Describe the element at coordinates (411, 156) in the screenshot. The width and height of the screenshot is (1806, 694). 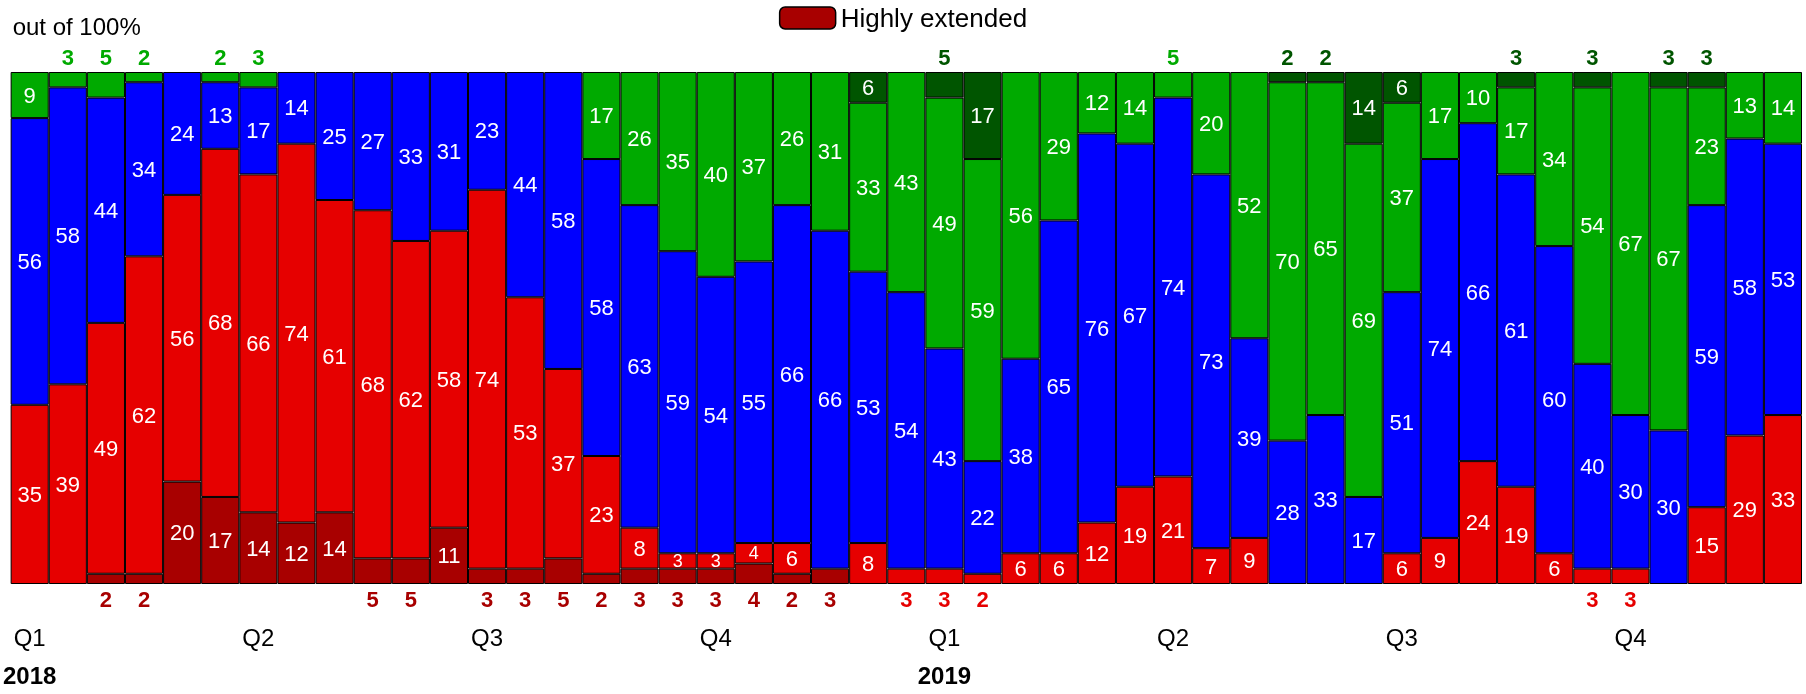
I see `data-label: 33` at that location.